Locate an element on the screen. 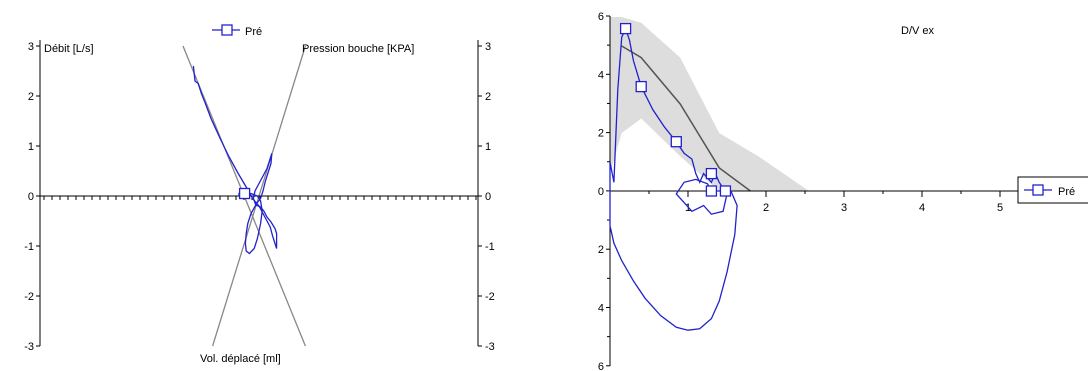 Image resolution: width=1088 pixels, height=371 pixels. reference-line-group is located at coordinates (686, 118).